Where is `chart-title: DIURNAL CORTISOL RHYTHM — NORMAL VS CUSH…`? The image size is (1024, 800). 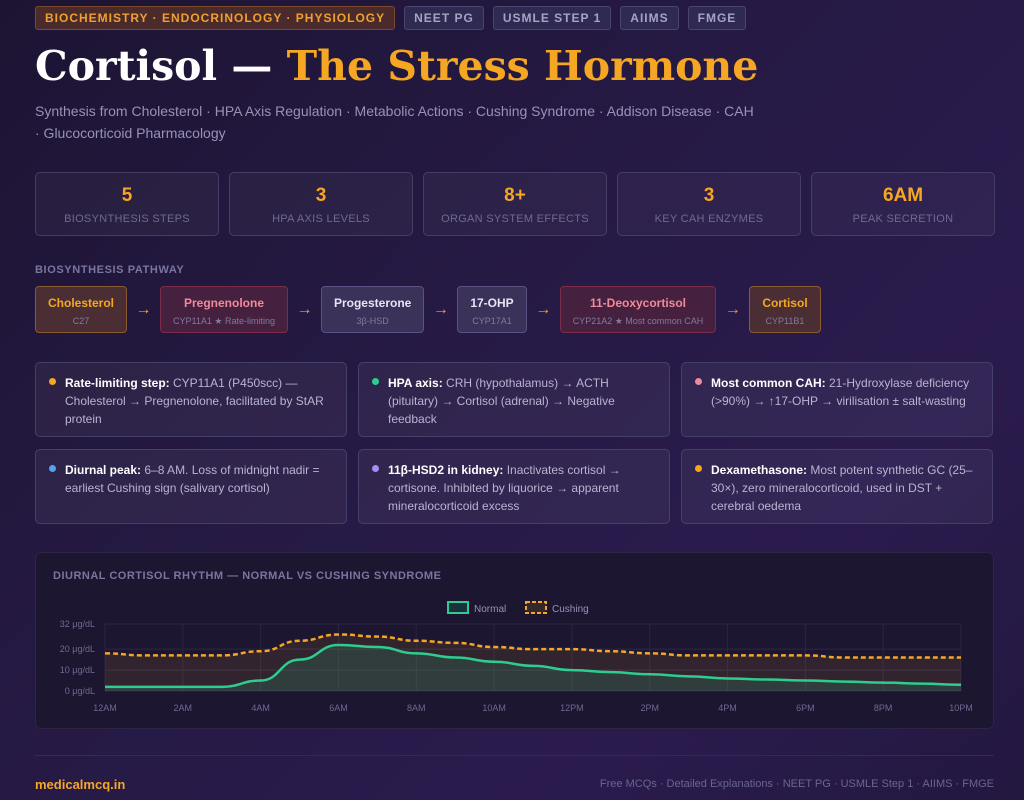
chart-title: DIURNAL CORTISOL RHYTHM — NORMAL VS CUSH… is located at coordinates (247, 576).